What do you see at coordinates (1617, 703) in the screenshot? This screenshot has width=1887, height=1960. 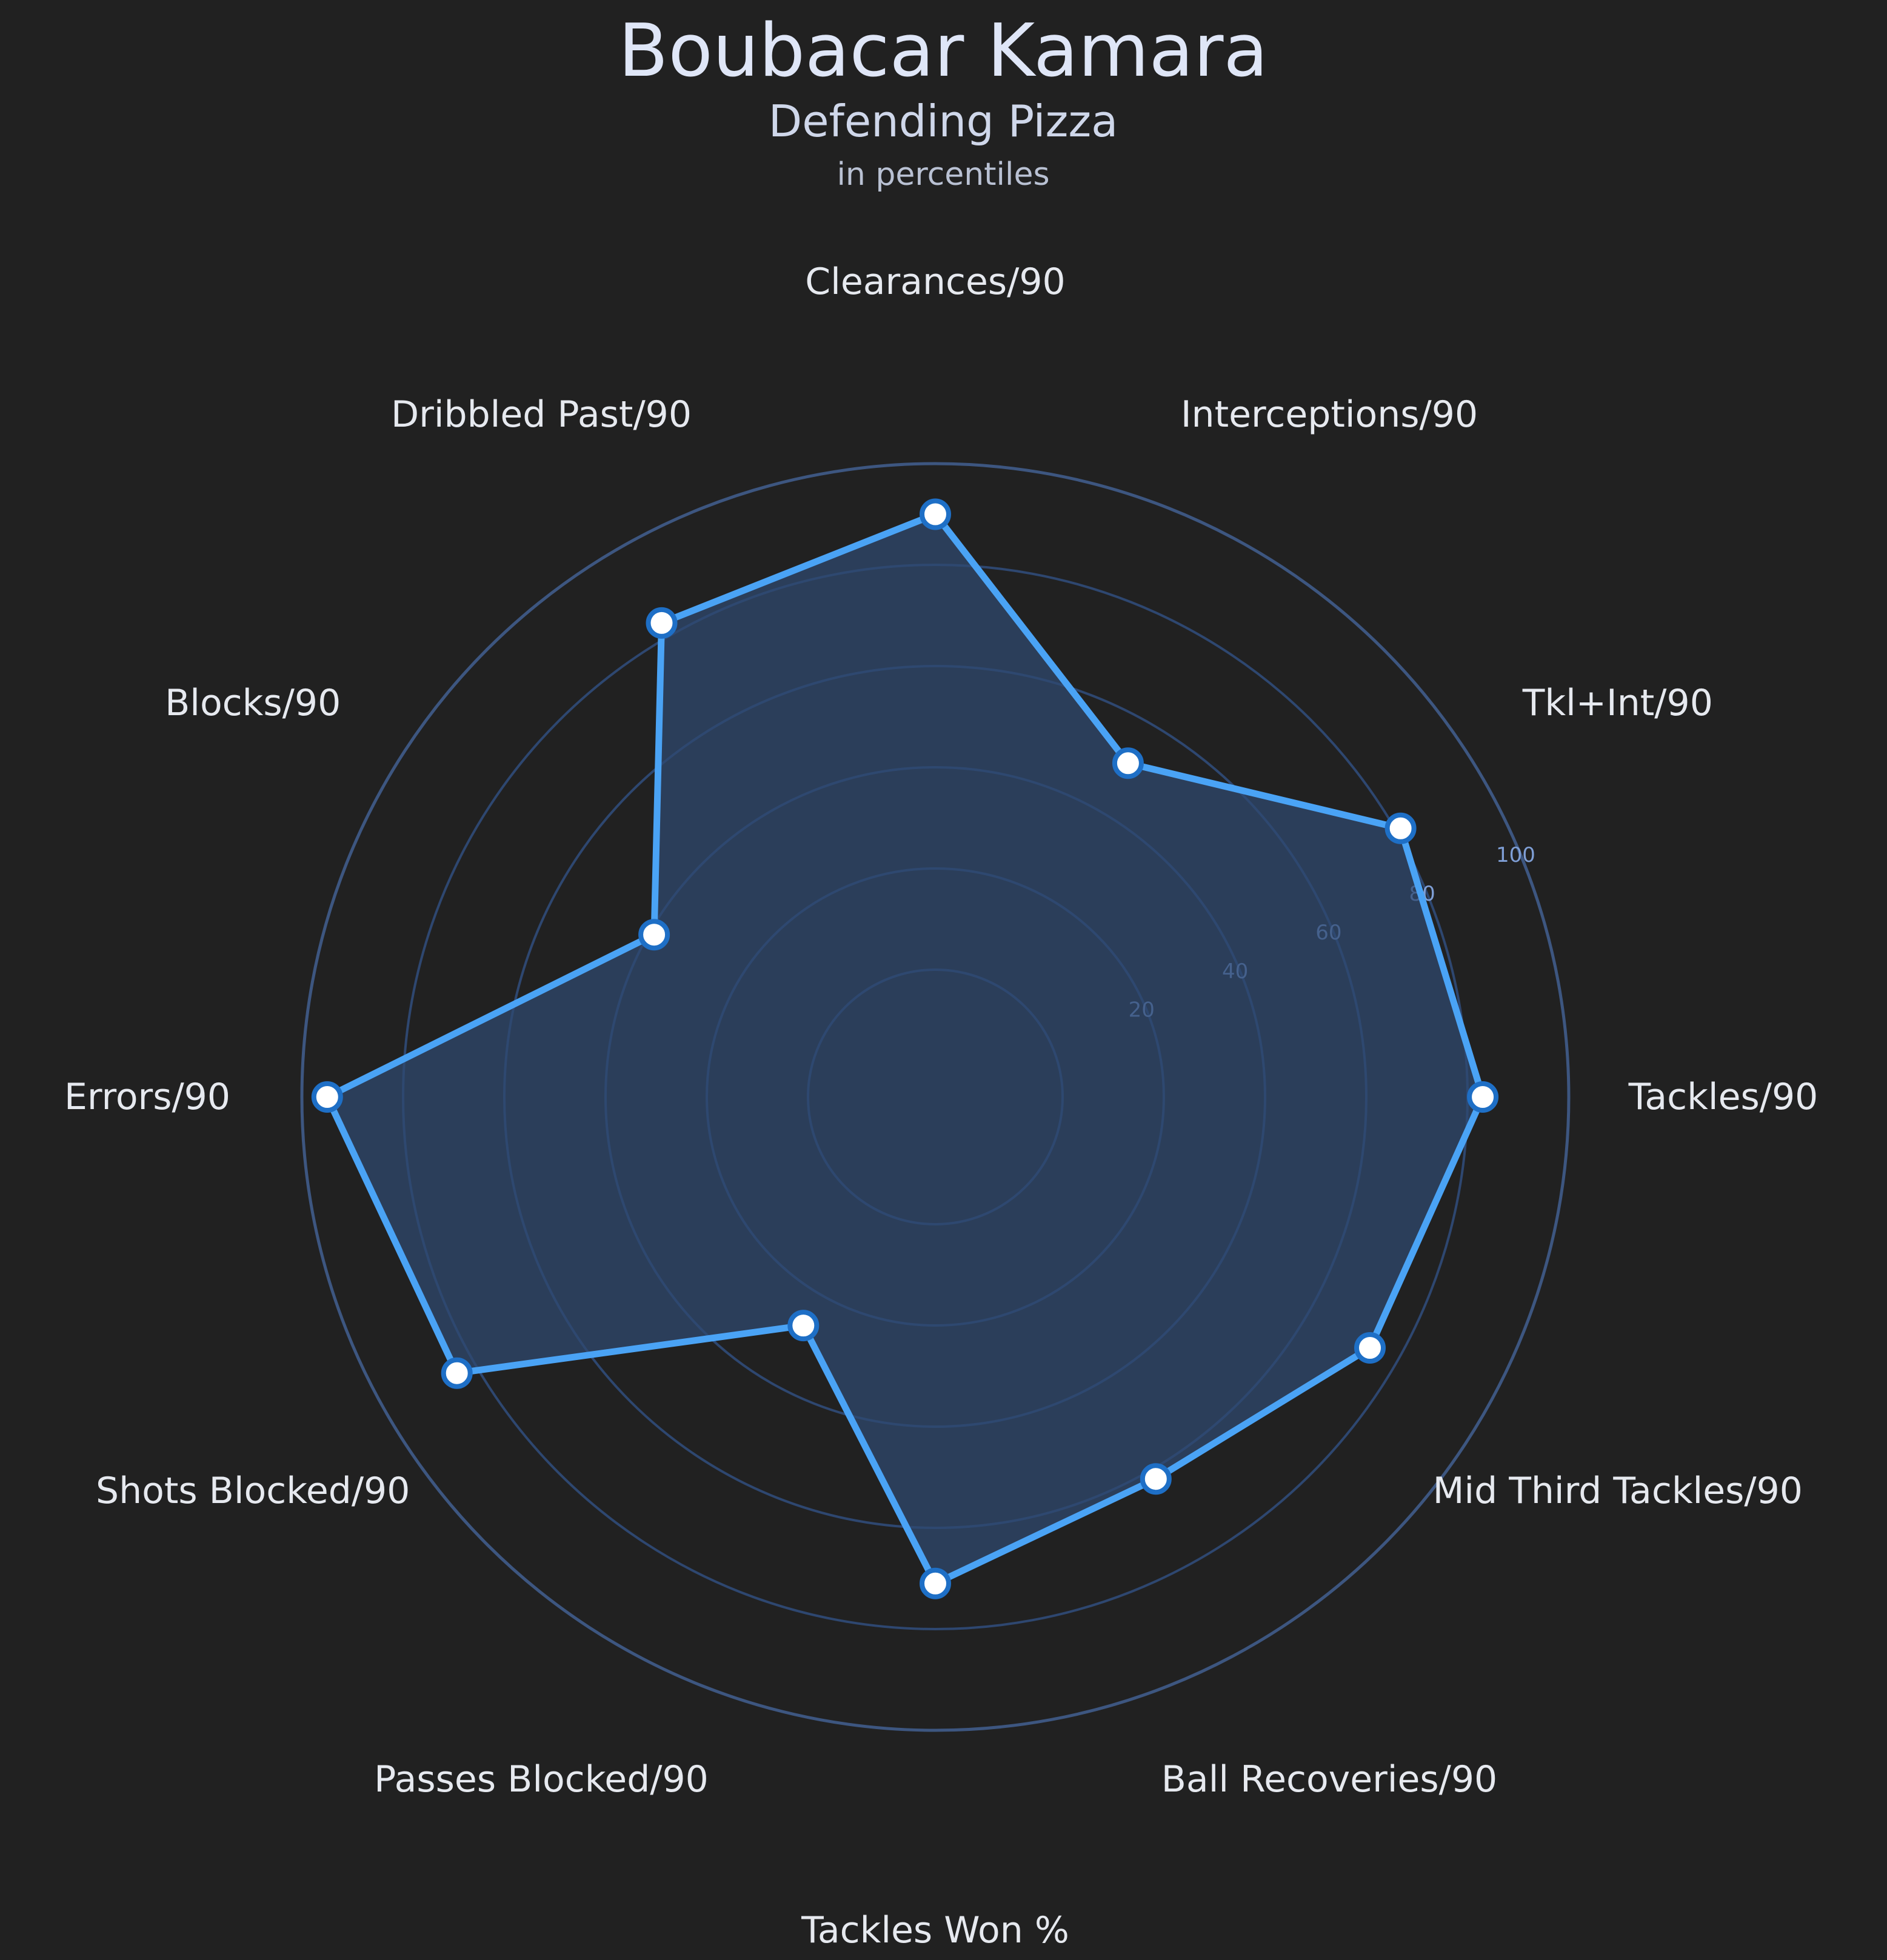 I see `category-label-2: Tkl+Int/90` at bounding box center [1617, 703].